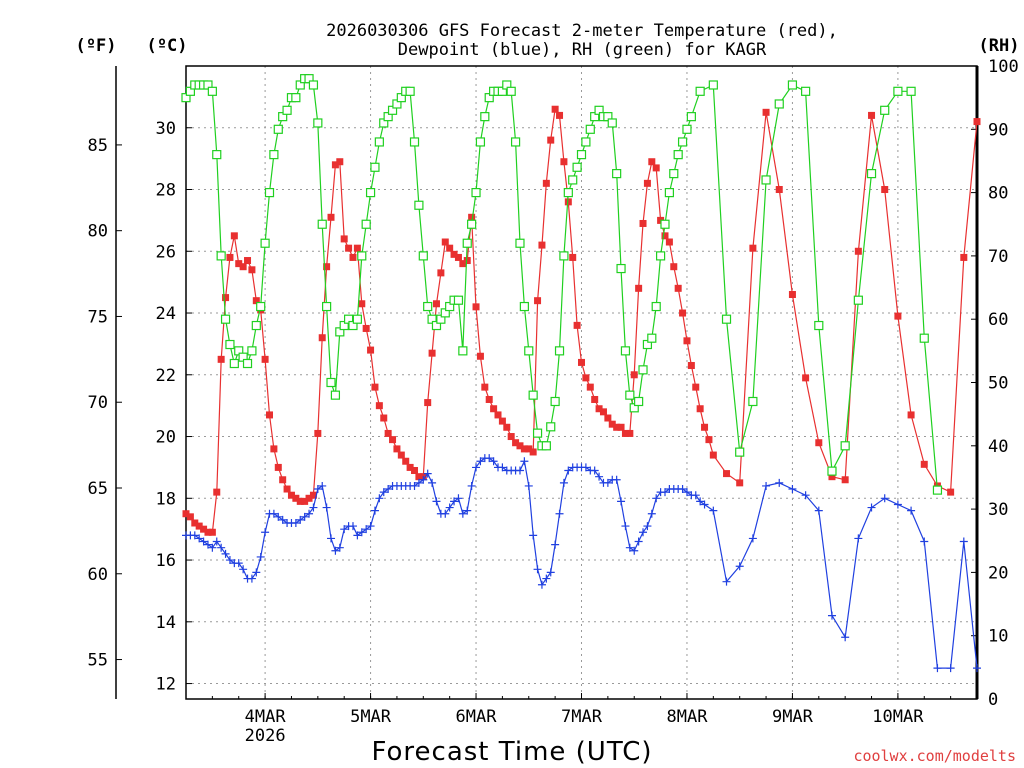 This screenshot has height=768, width=1024. What do you see at coordinates (166, 252) in the screenshot?
I see `c-tick-label: 26` at bounding box center [166, 252].